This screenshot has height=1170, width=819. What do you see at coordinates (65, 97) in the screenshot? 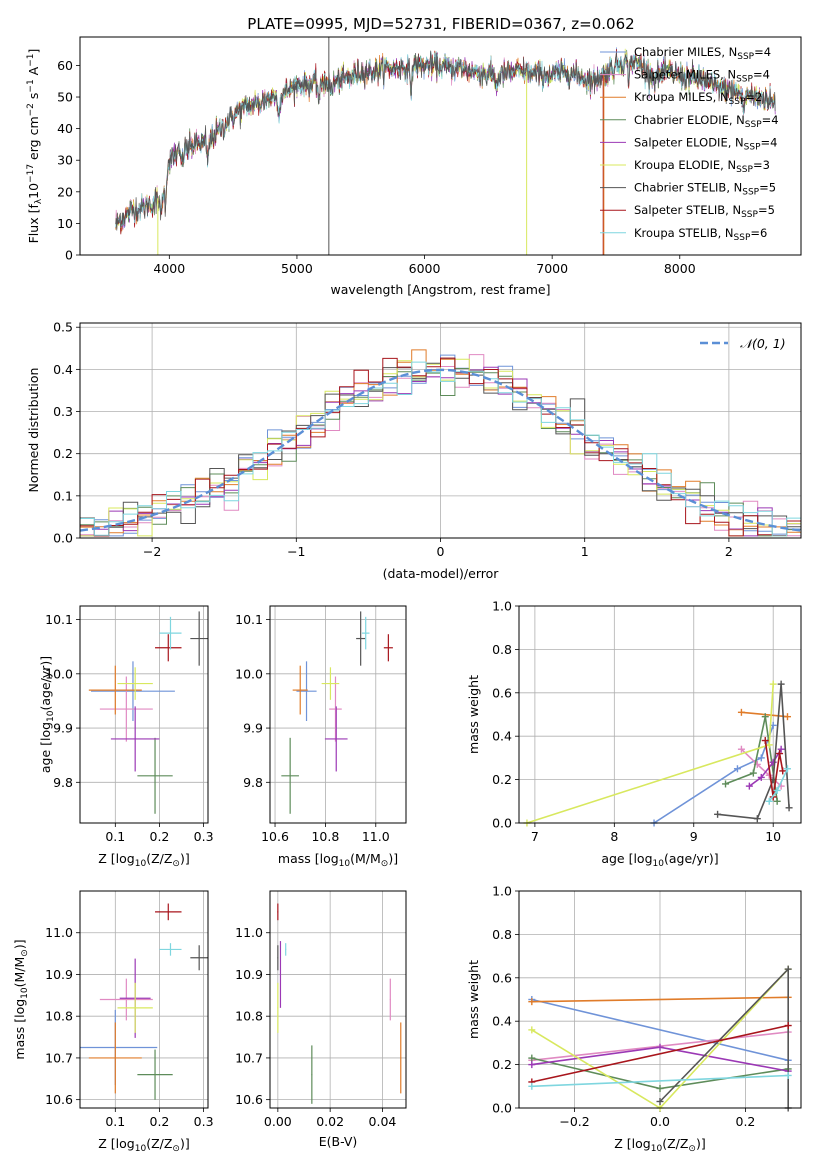
I see `y-tick-label: 50` at bounding box center [65, 97].